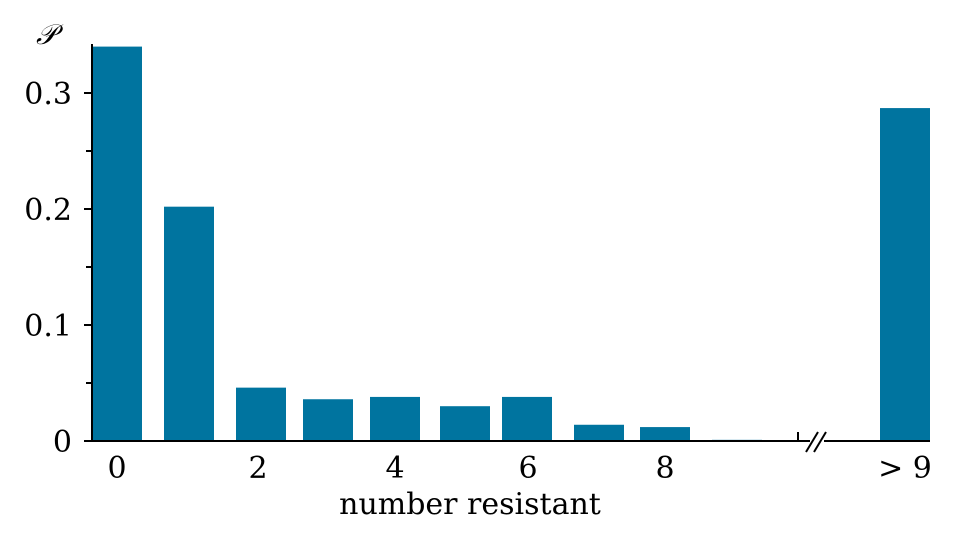 The image size is (960, 534). Describe the element at coordinates (470, 504) in the screenshot. I see `x-axis-label: number resistant` at that location.